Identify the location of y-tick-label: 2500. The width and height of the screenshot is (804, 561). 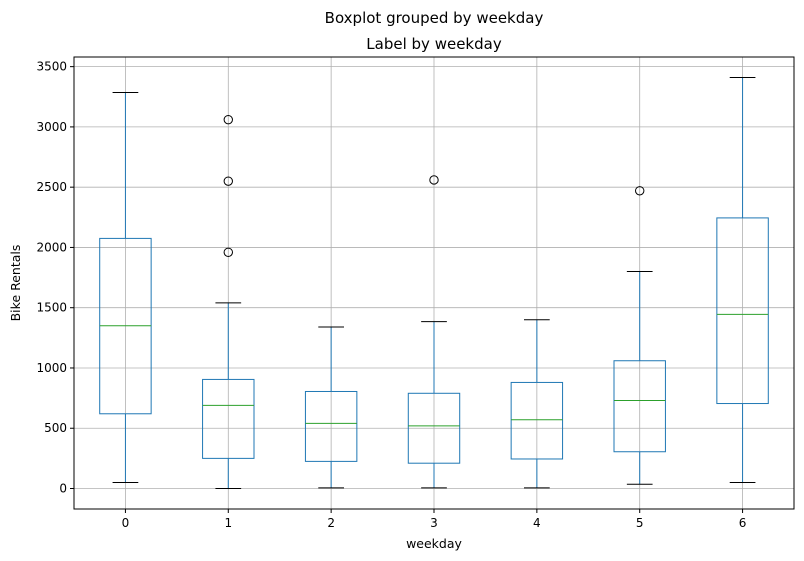
(51, 187).